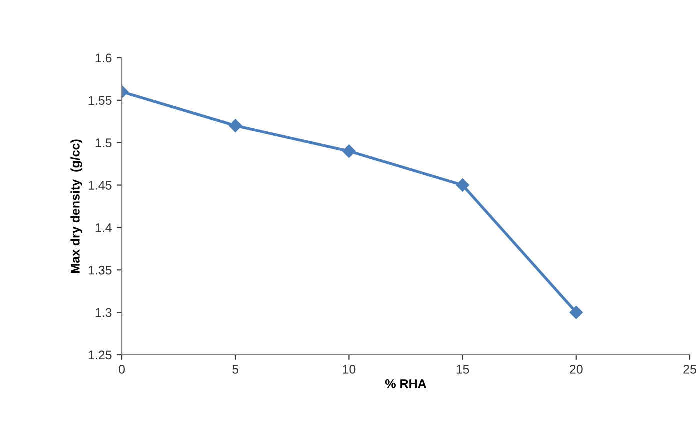 The width and height of the screenshot is (696, 424). What do you see at coordinates (235, 369) in the screenshot?
I see `x-tick-label: 5` at bounding box center [235, 369].